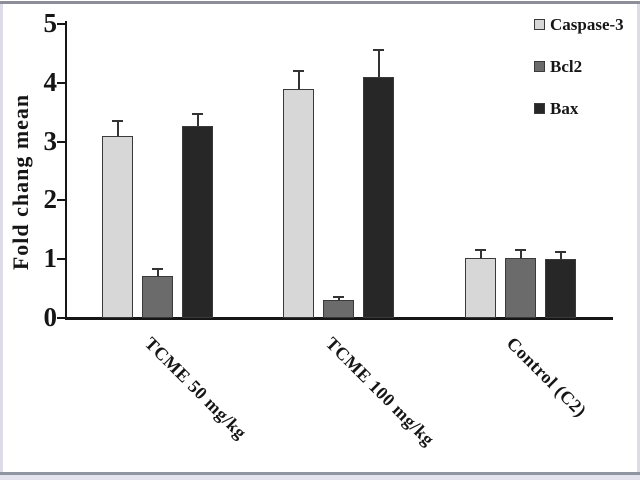 This screenshot has width=640, height=480. What do you see at coordinates (579, 77) in the screenshot?
I see `legend: Caspase-3 Bcl2 Bax` at bounding box center [579, 77].